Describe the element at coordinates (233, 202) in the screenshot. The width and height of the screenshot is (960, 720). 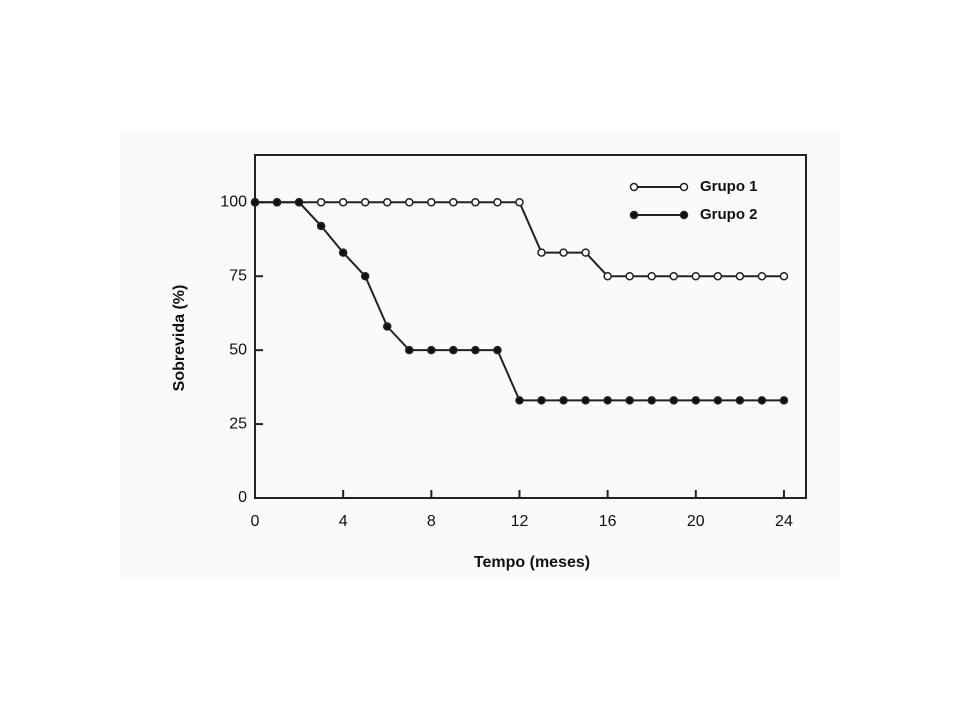
I see `y-tick-label: 100` at that location.